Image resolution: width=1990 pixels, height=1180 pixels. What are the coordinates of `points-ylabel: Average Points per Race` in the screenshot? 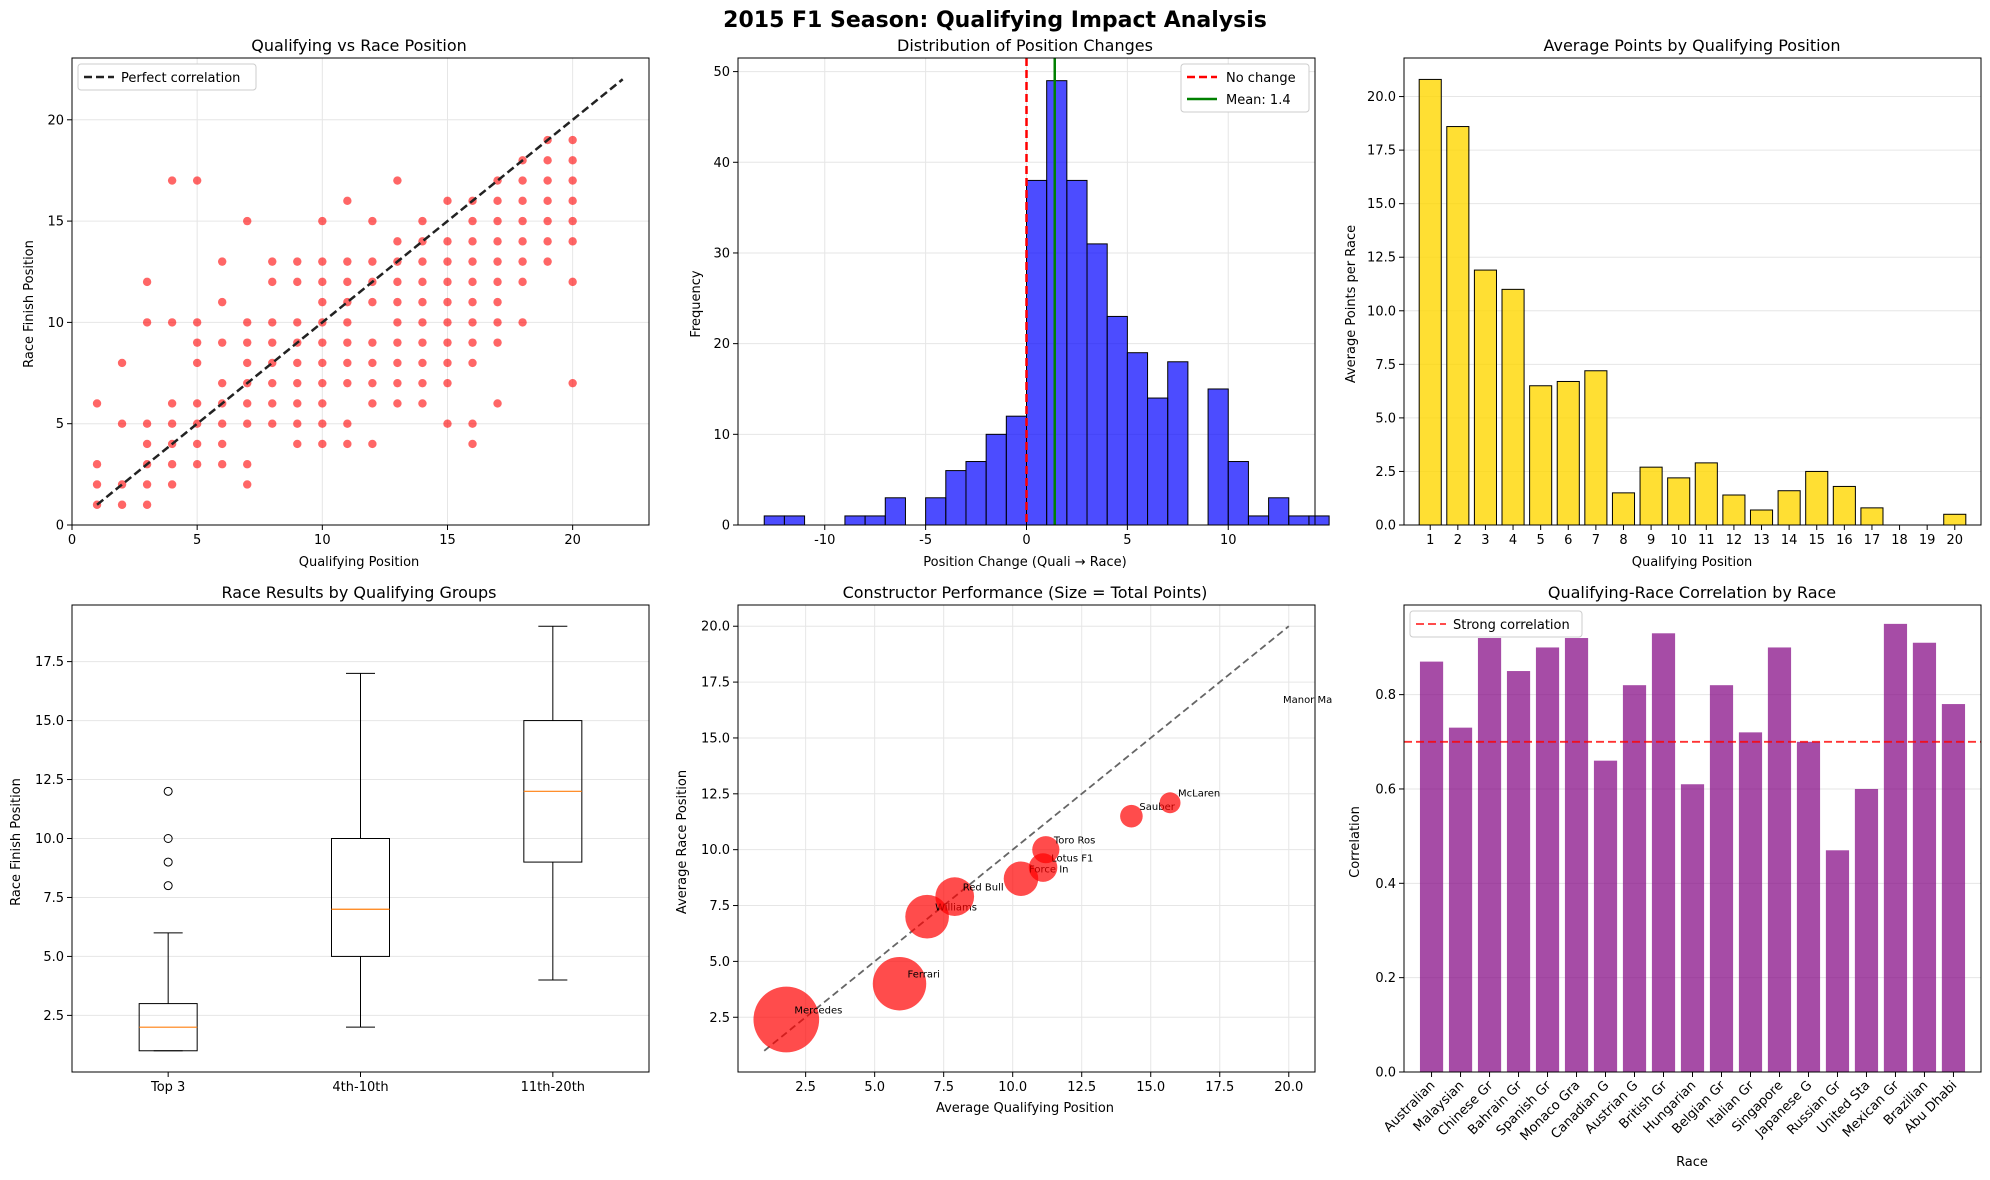 It's located at (1351, 304).